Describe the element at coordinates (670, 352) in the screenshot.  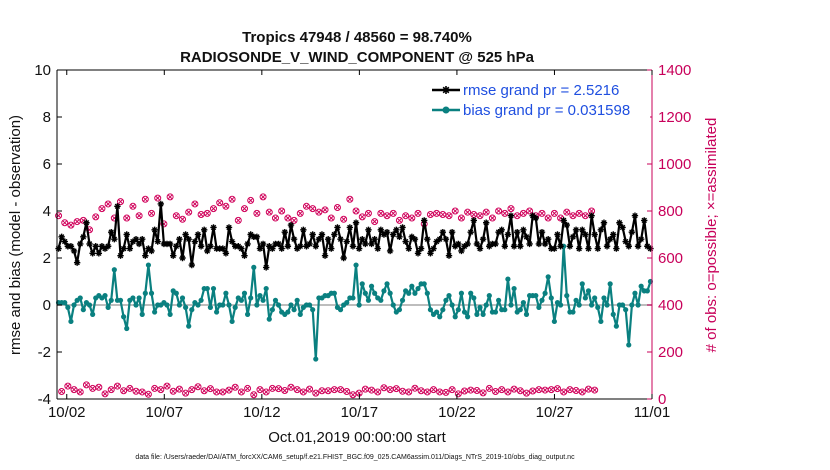
I see `y-right-tick-label: 200` at that location.